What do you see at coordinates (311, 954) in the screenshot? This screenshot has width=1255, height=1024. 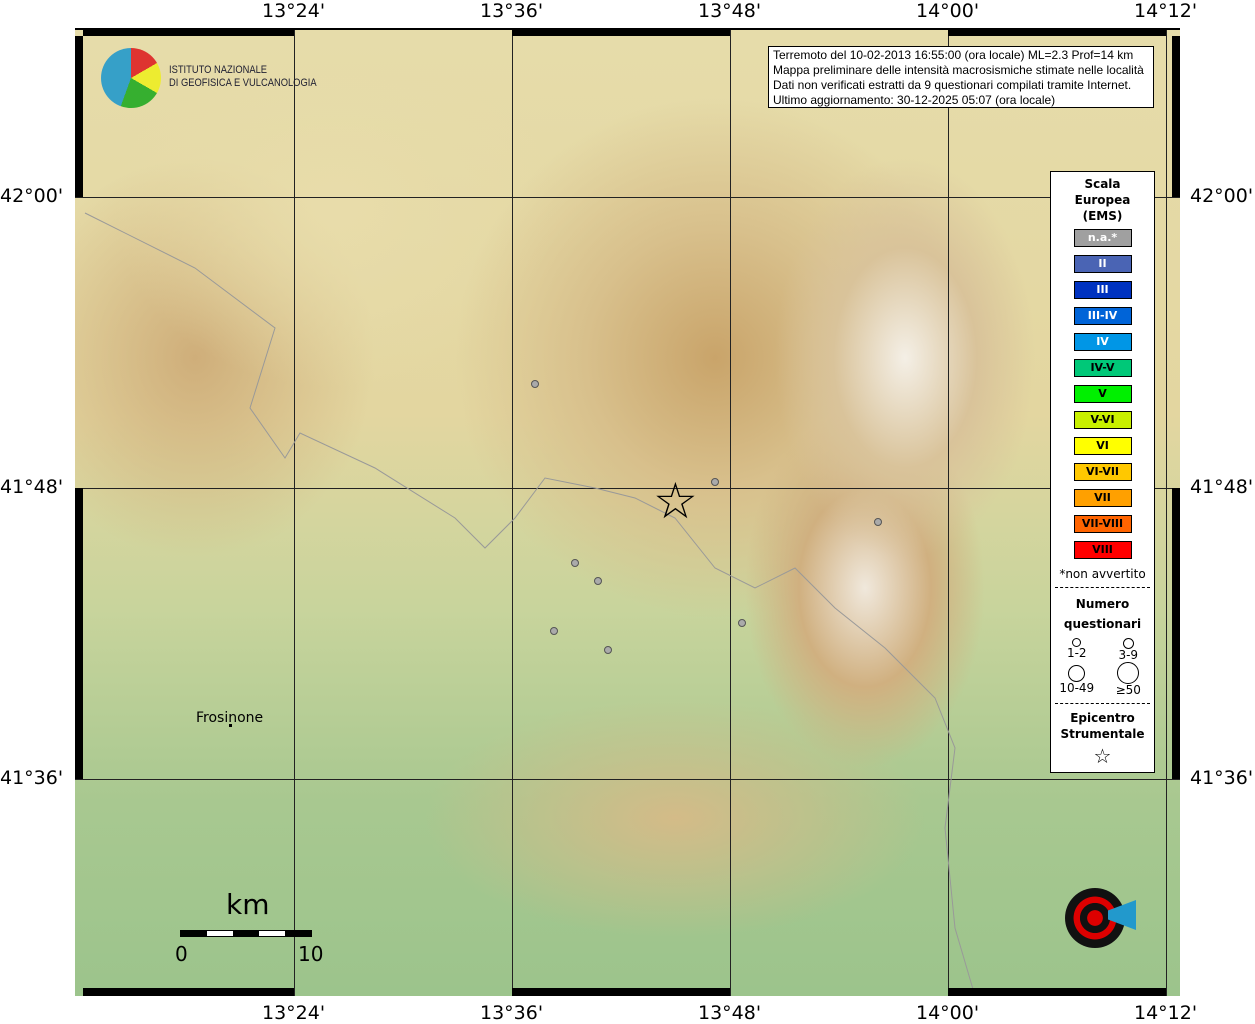 I see `scale-max: 10` at bounding box center [311, 954].